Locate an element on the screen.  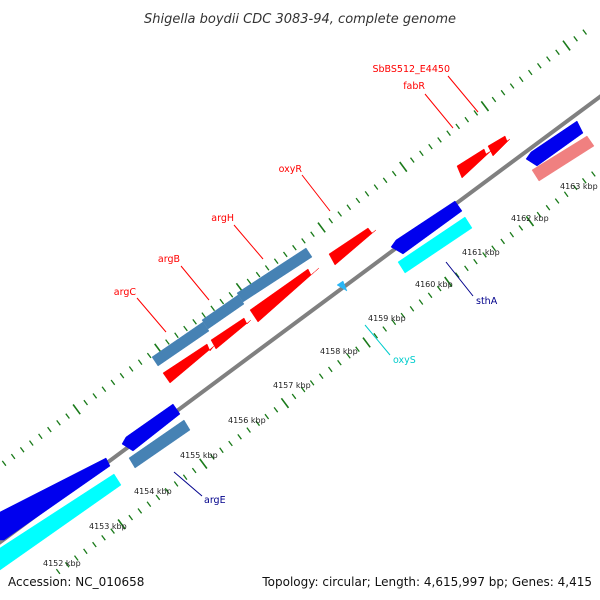
gene-argH-arrow is located at coordinates (284, 295).